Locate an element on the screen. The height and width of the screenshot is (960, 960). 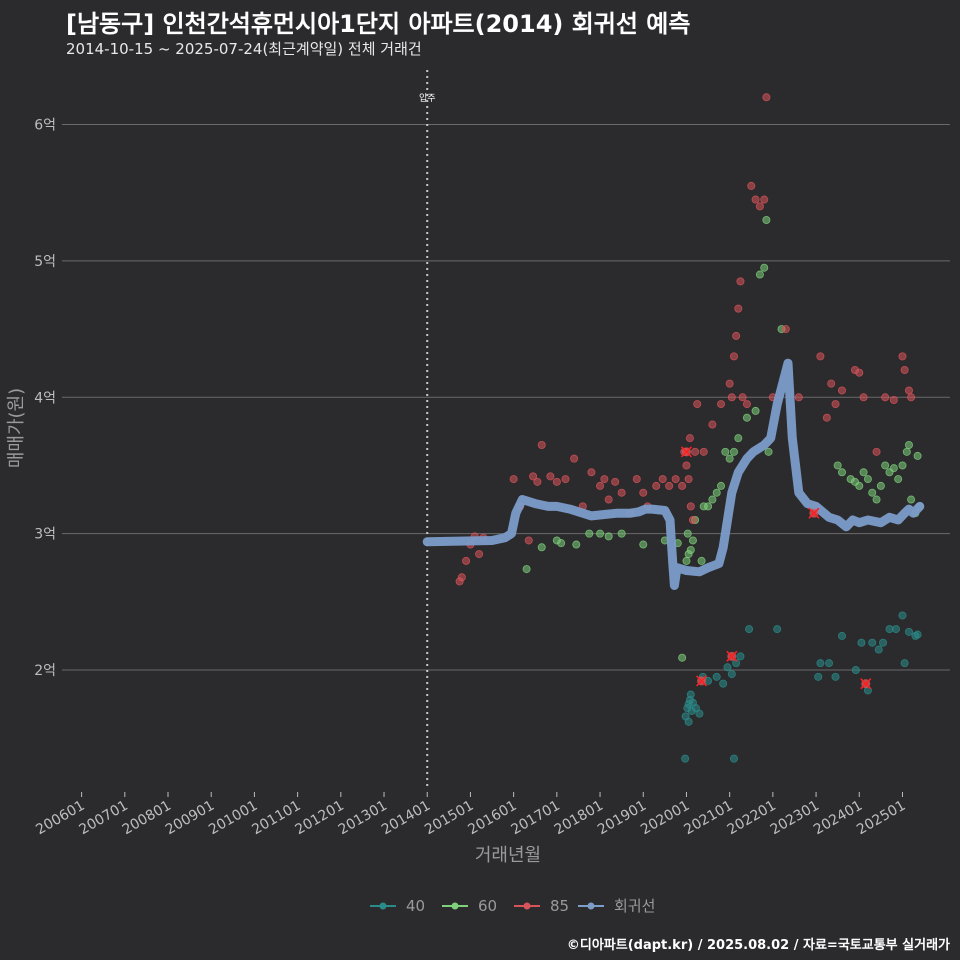
legend-label: 40 is located at coordinates (415, 906).